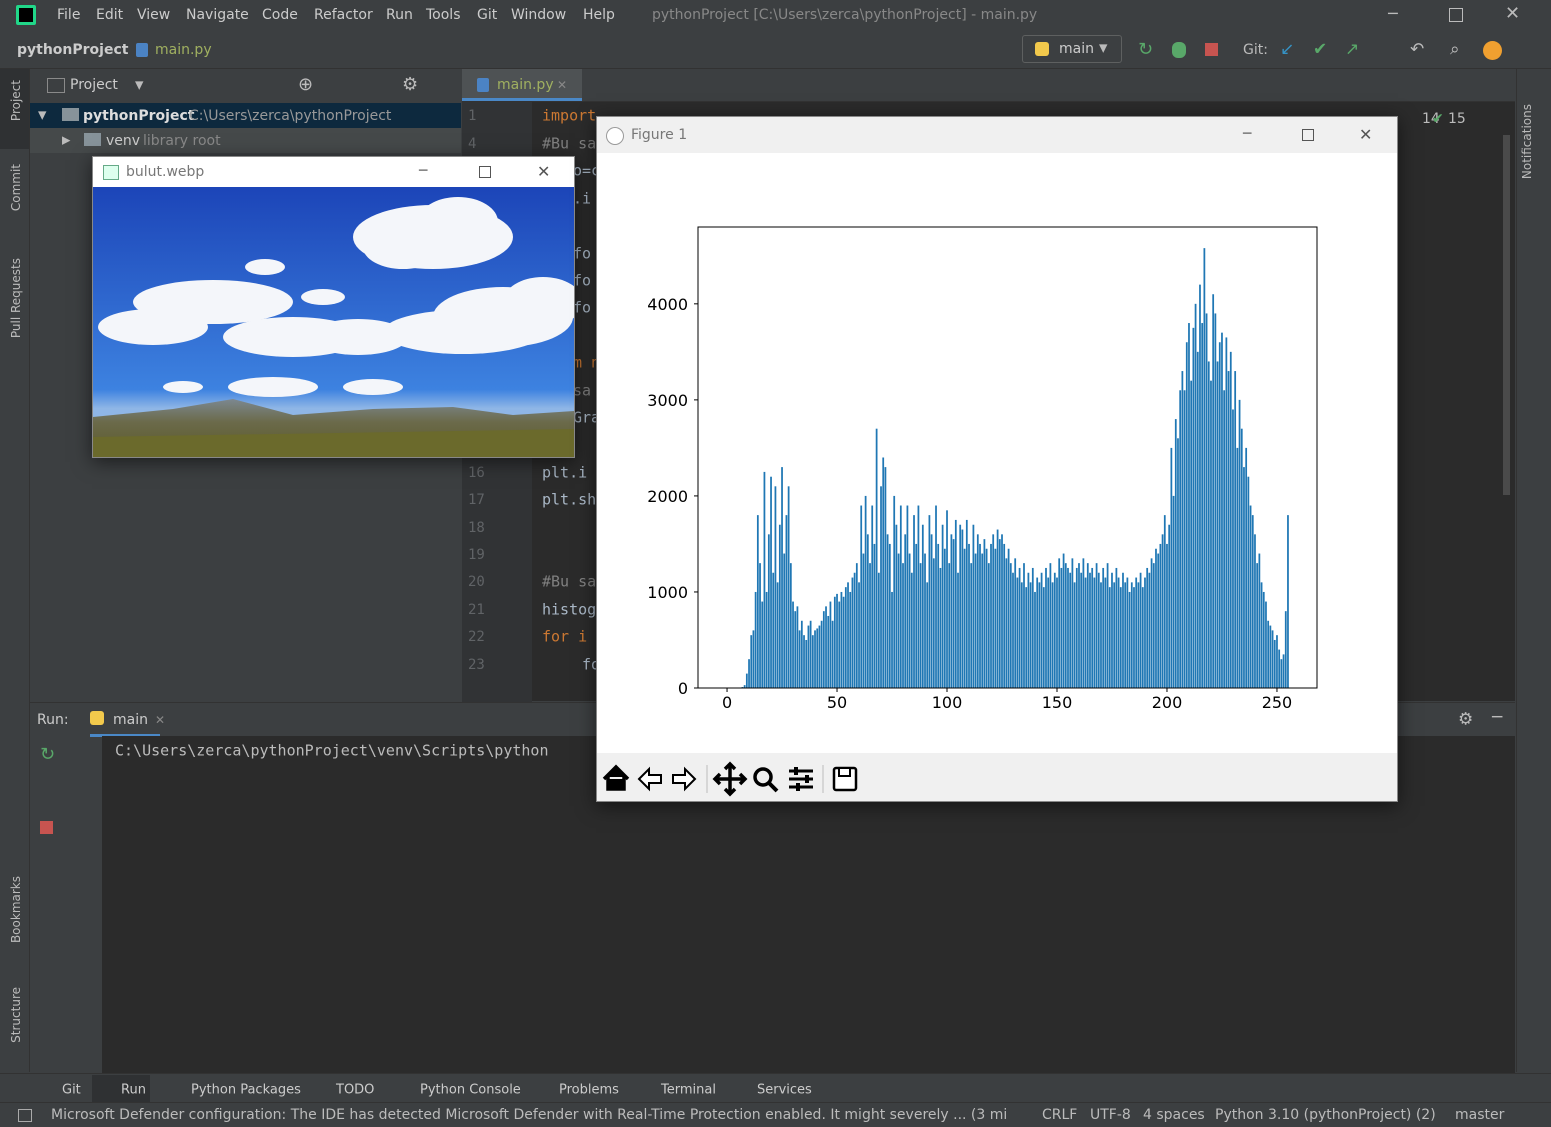  Describe the element at coordinates (1325, 1115) in the screenshot. I see `interpreter: Python 3.10 (pythonProject) (2)` at that location.